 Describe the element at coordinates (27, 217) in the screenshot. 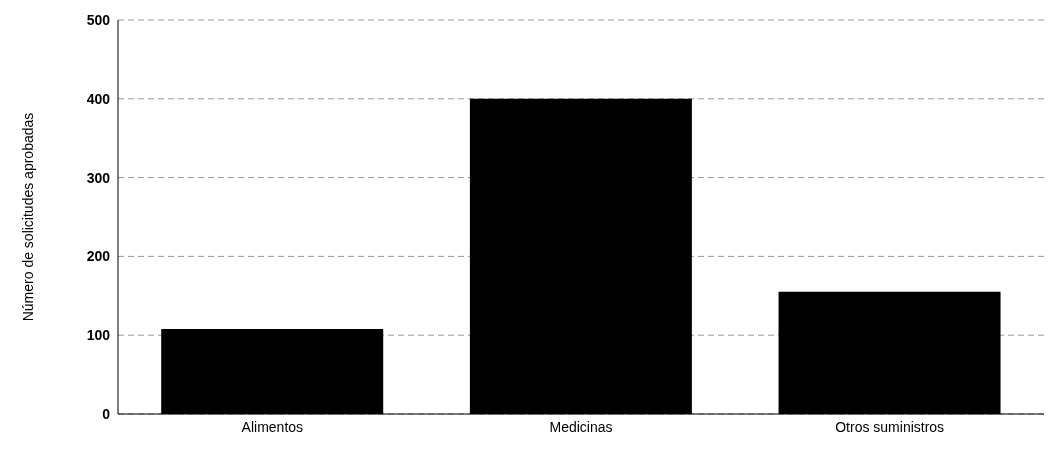

I see `y-axis-title: Número de solicitudes aprobadas` at that location.